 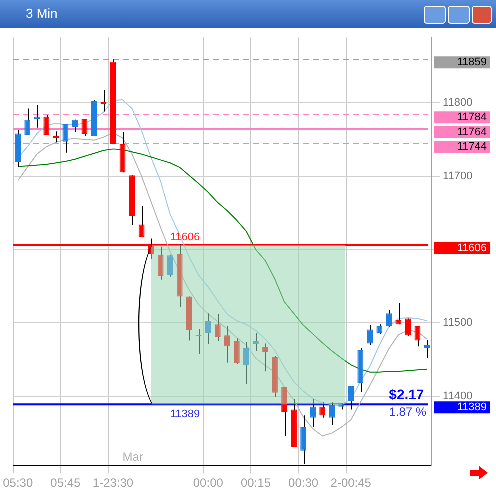 I want to click on x-tick-label: 00:30, so click(x=303, y=483).